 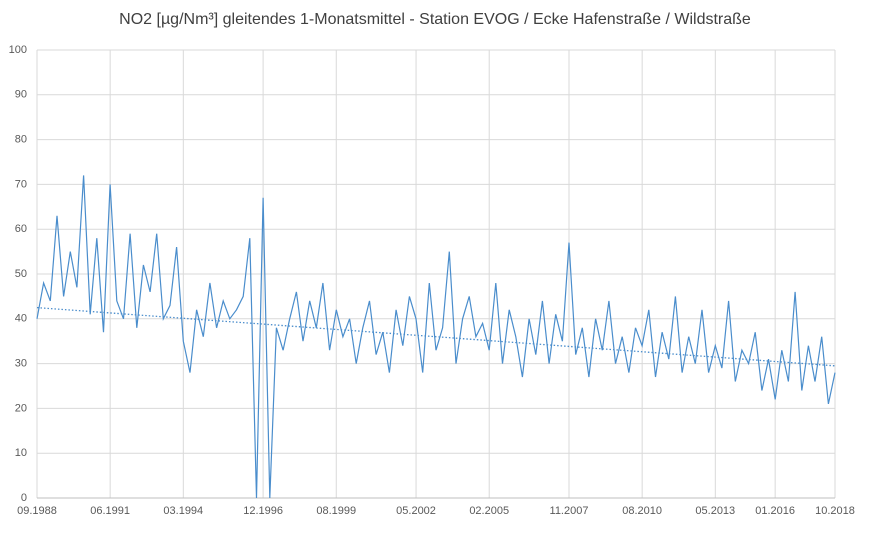 I want to click on x-tick-label: 12.1996, so click(x=263, y=511).